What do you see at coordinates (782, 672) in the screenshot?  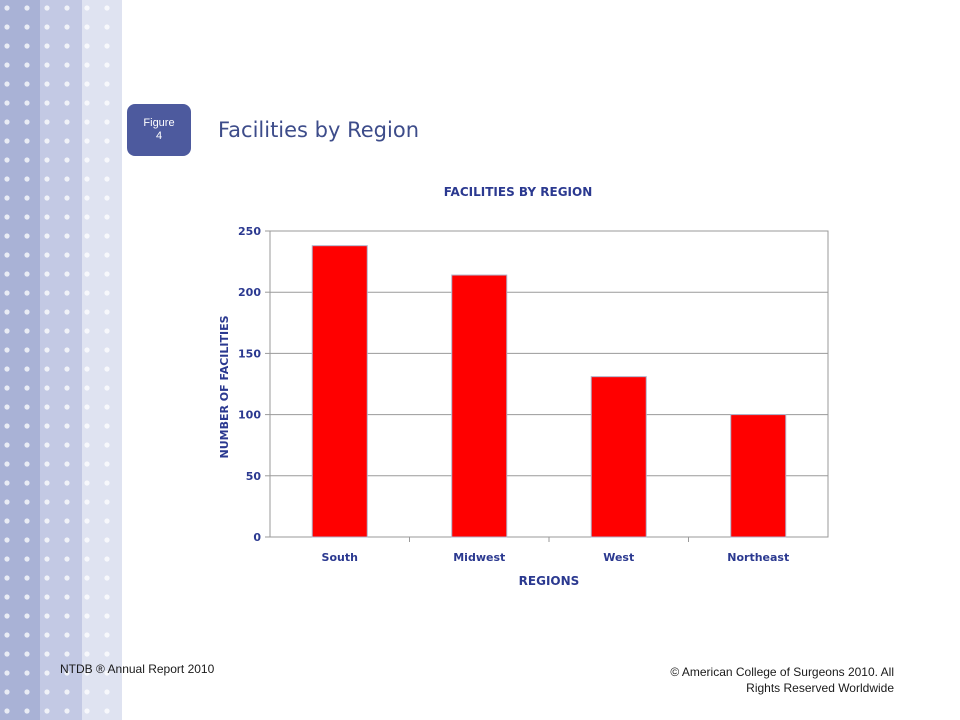 I see `copyright-line-1: © American College of Surgeons 2010. All` at bounding box center [782, 672].